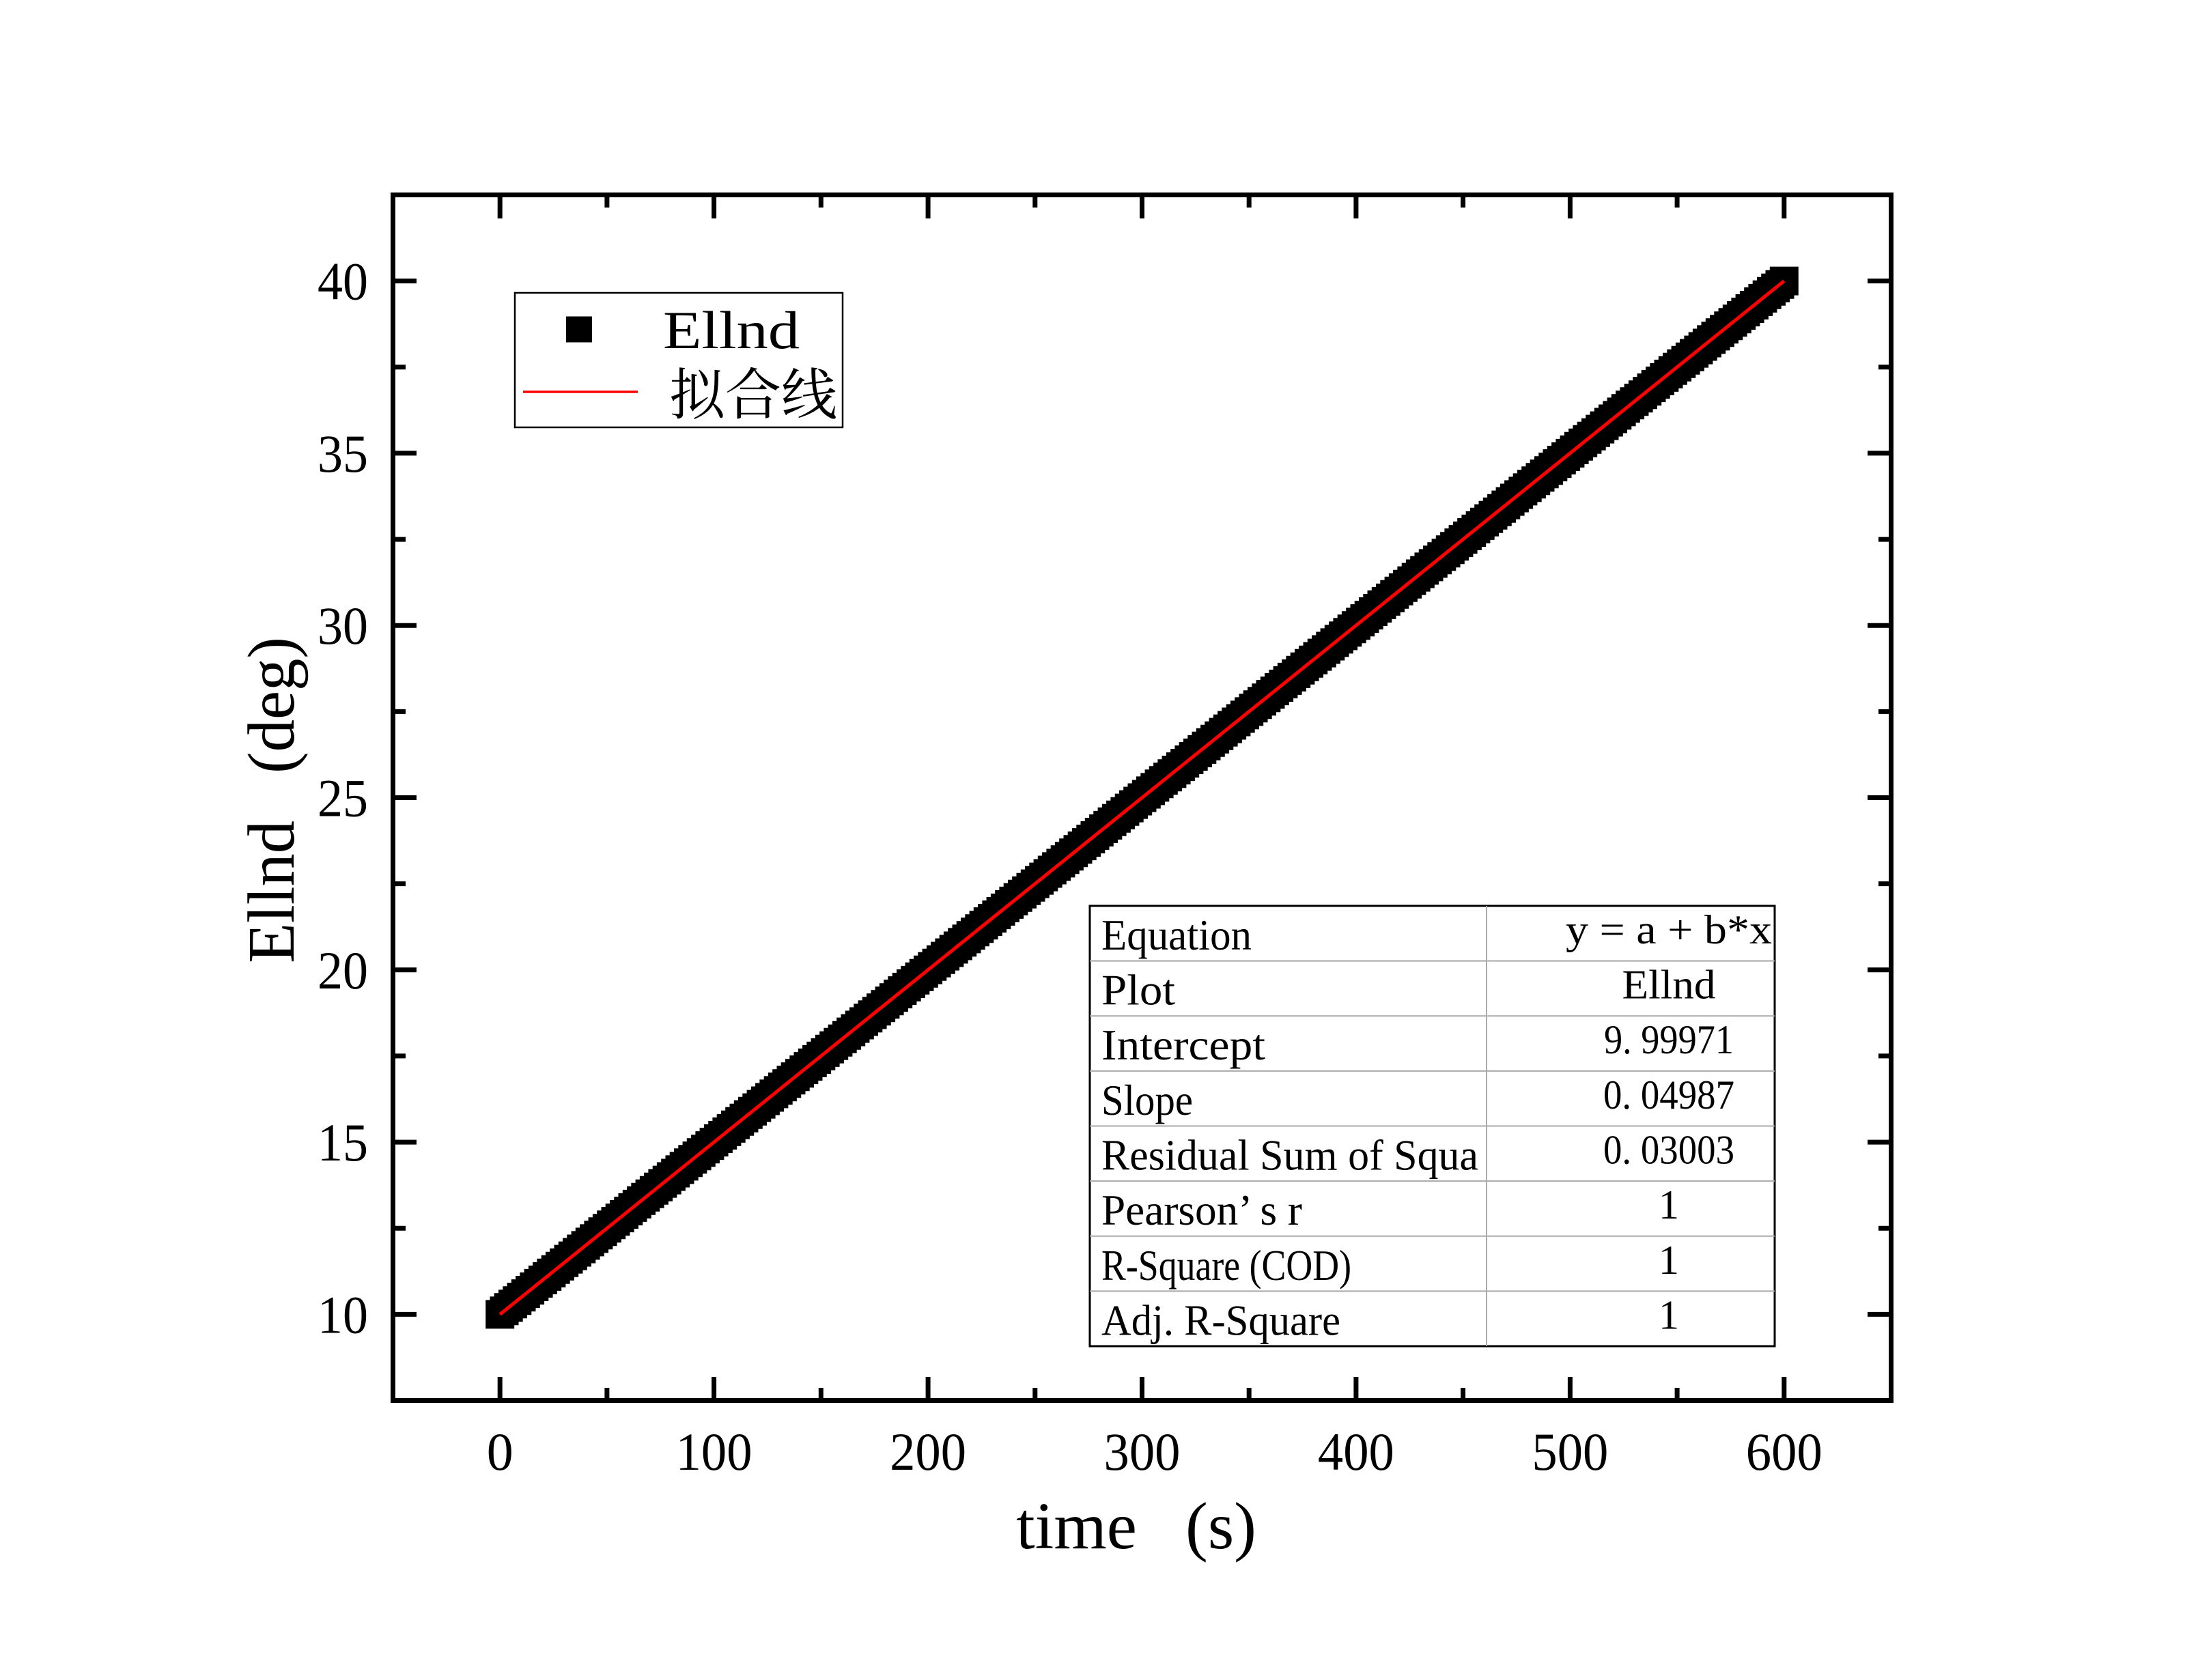 The height and width of the screenshot is (1680, 2196). What do you see at coordinates (1784, 1451) in the screenshot?
I see `svg-text: 600` at bounding box center [1784, 1451].